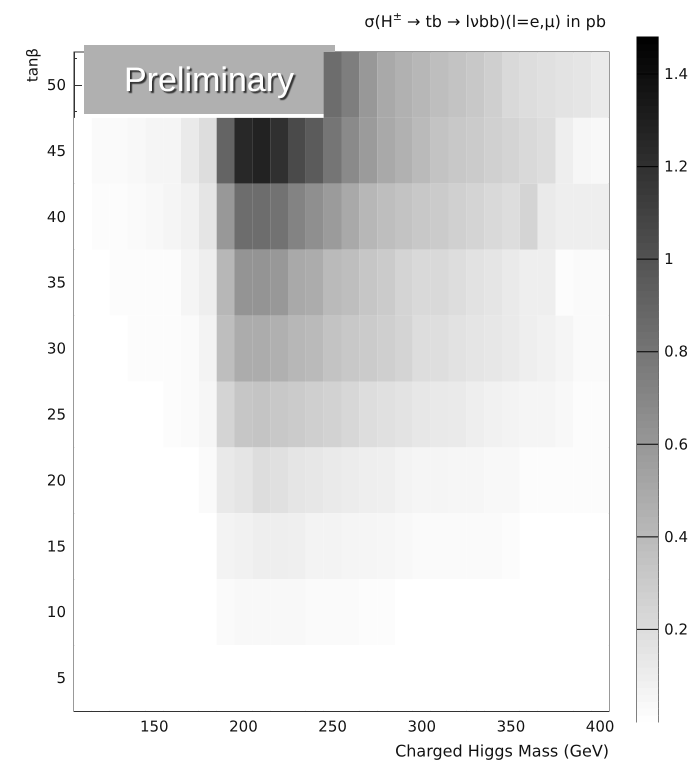 This screenshot has height=771, width=691. What do you see at coordinates (56, 612) in the screenshot?
I see `y-tick-label: 10` at bounding box center [56, 612].